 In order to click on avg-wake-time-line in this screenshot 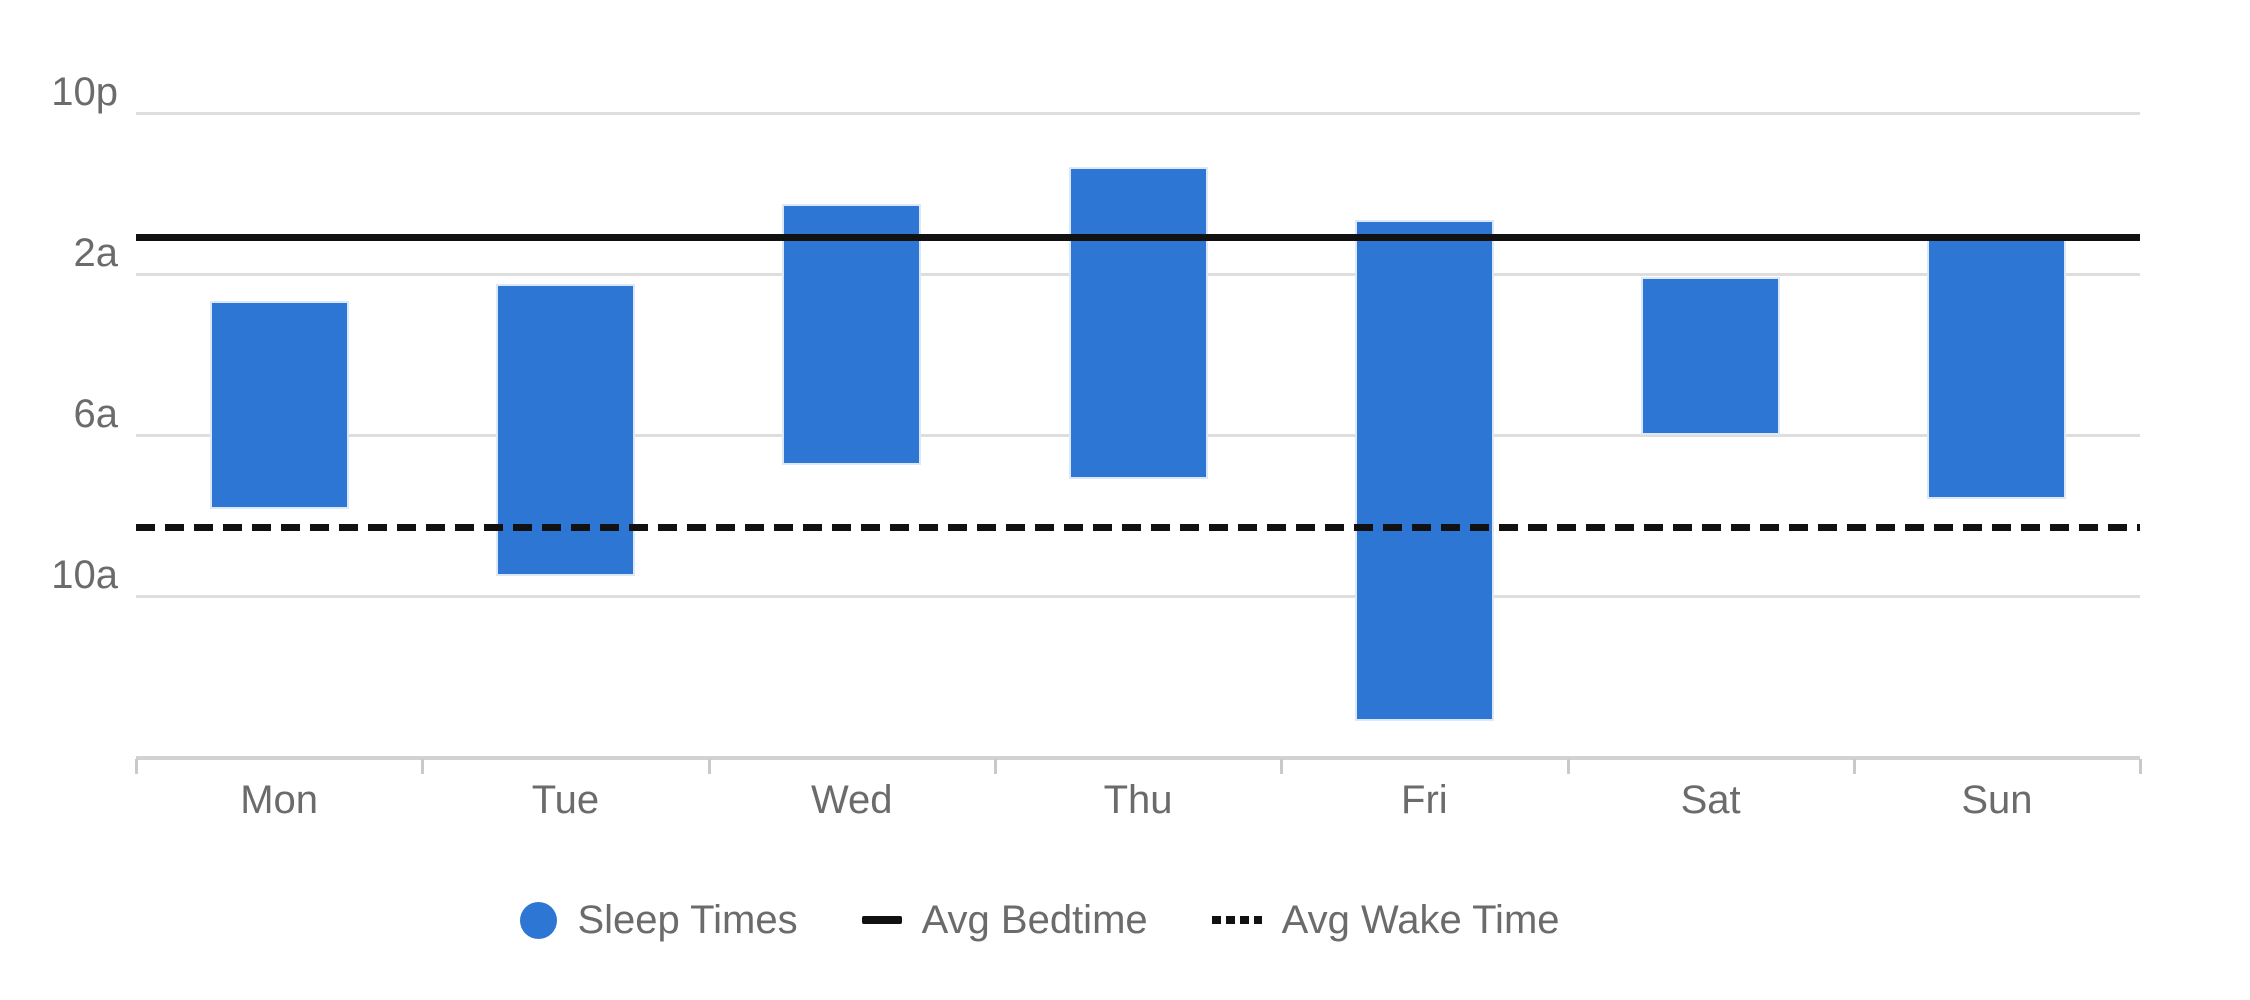, I will do `click(1138, 527)`.